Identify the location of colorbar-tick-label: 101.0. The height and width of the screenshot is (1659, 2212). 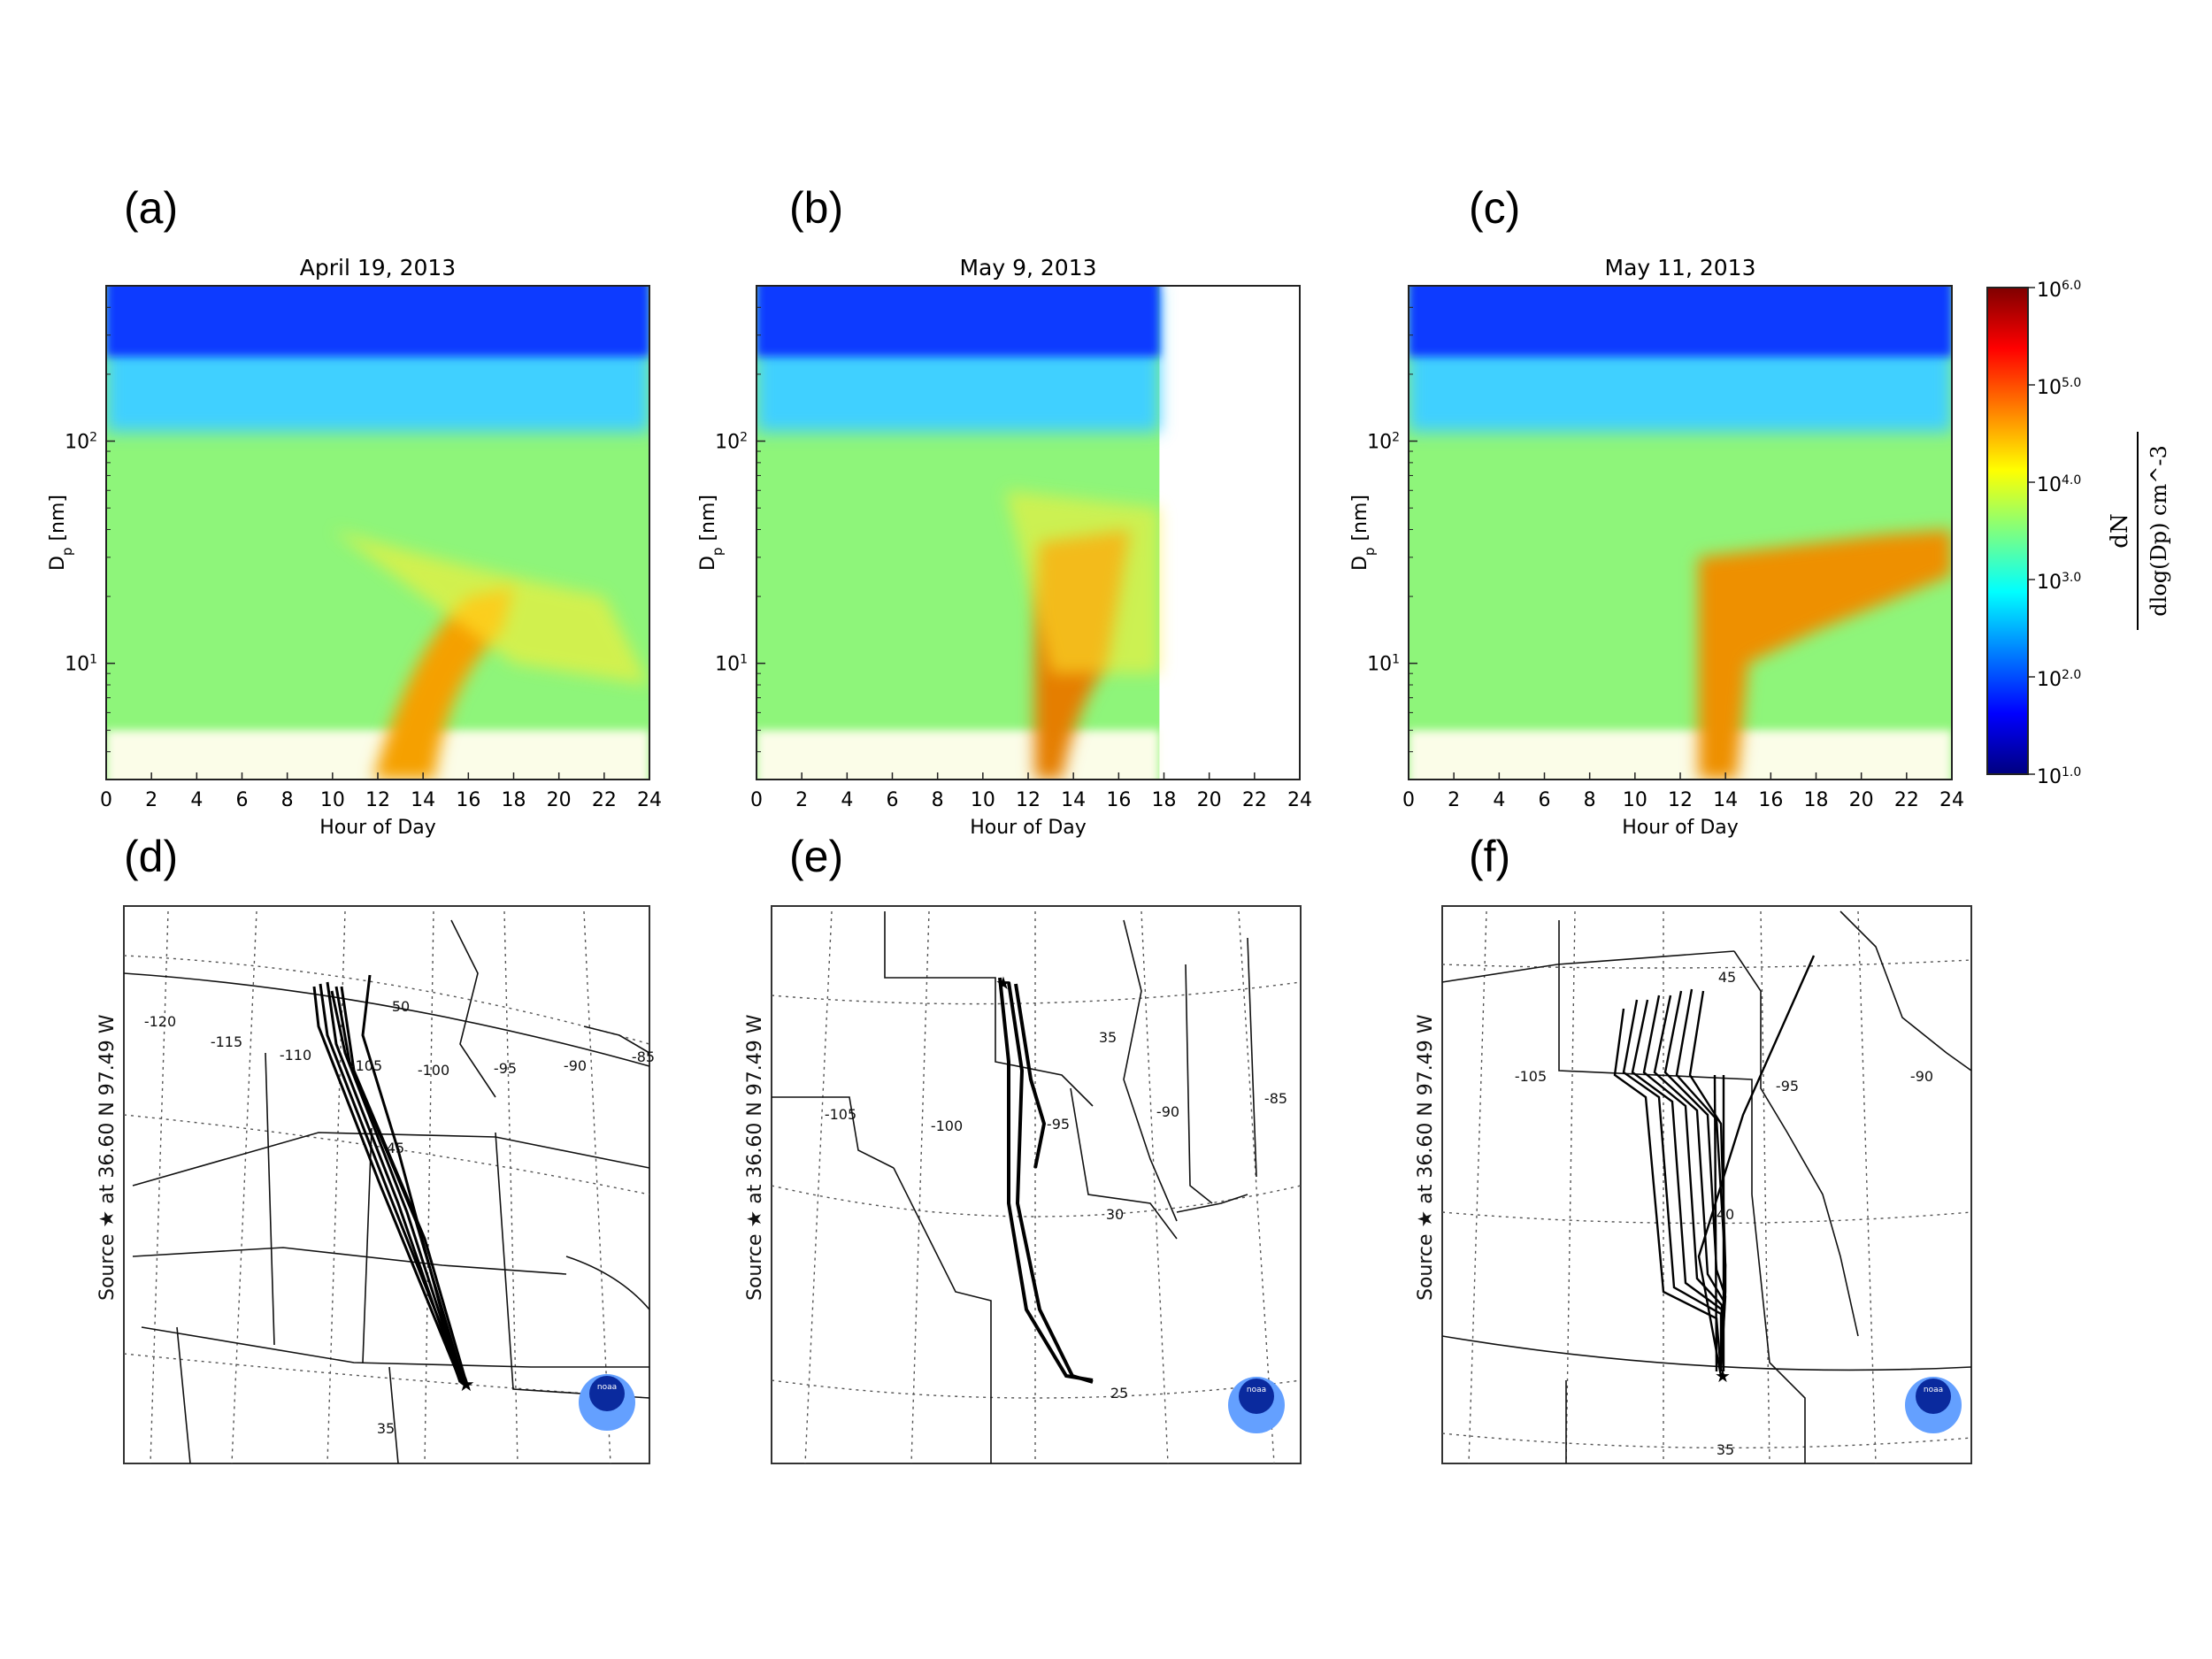
(2059, 777).